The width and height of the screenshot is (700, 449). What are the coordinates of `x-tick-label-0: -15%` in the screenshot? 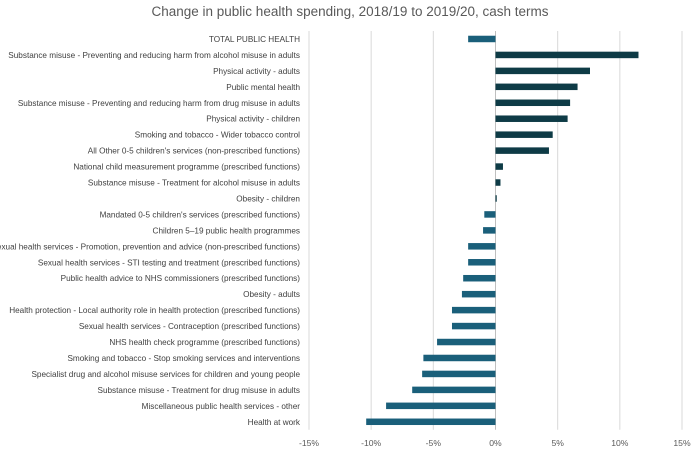 It's located at (309, 443).